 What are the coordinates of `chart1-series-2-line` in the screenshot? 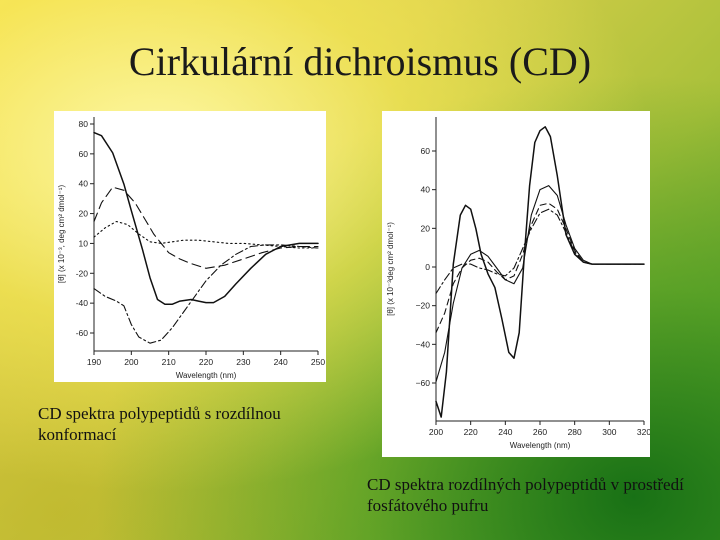 It's located at (206, 227).